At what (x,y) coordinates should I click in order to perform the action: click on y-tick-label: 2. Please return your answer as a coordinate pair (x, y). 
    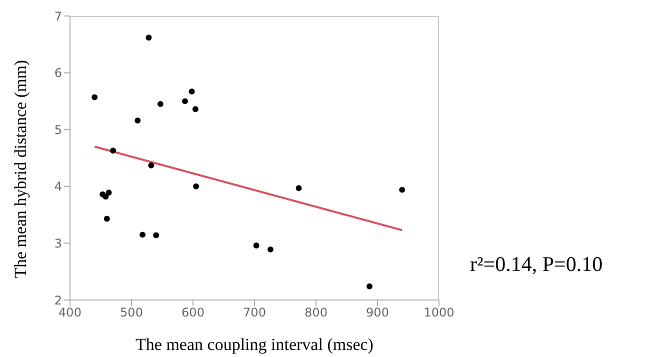
    Looking at the image, I should click on (58, 300).